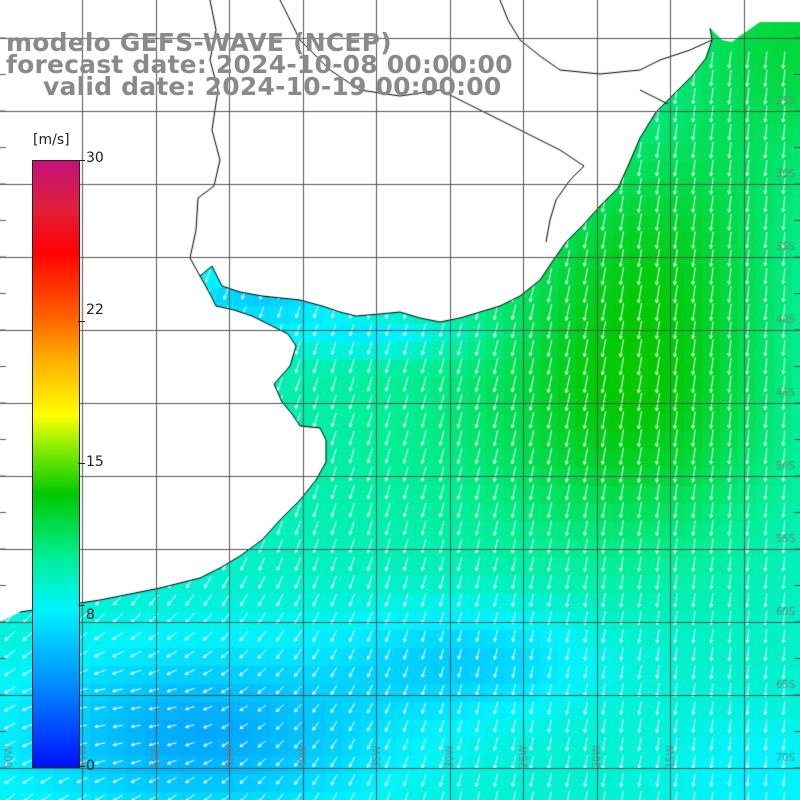  I want to click on colorbar-tick-label: 22, so click(95, 310).